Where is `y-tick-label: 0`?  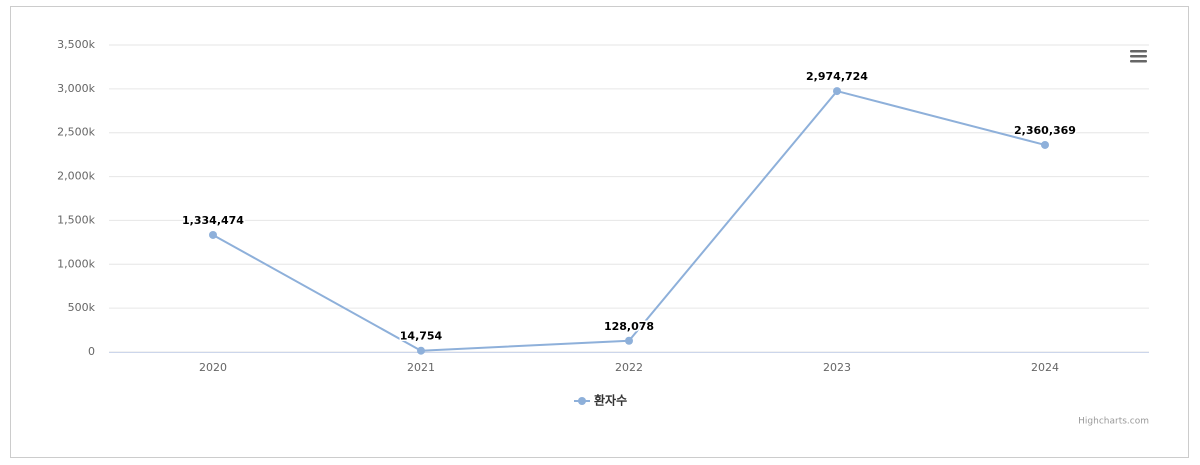
y-tick-label: 0 is located at coordinates (91, 351).